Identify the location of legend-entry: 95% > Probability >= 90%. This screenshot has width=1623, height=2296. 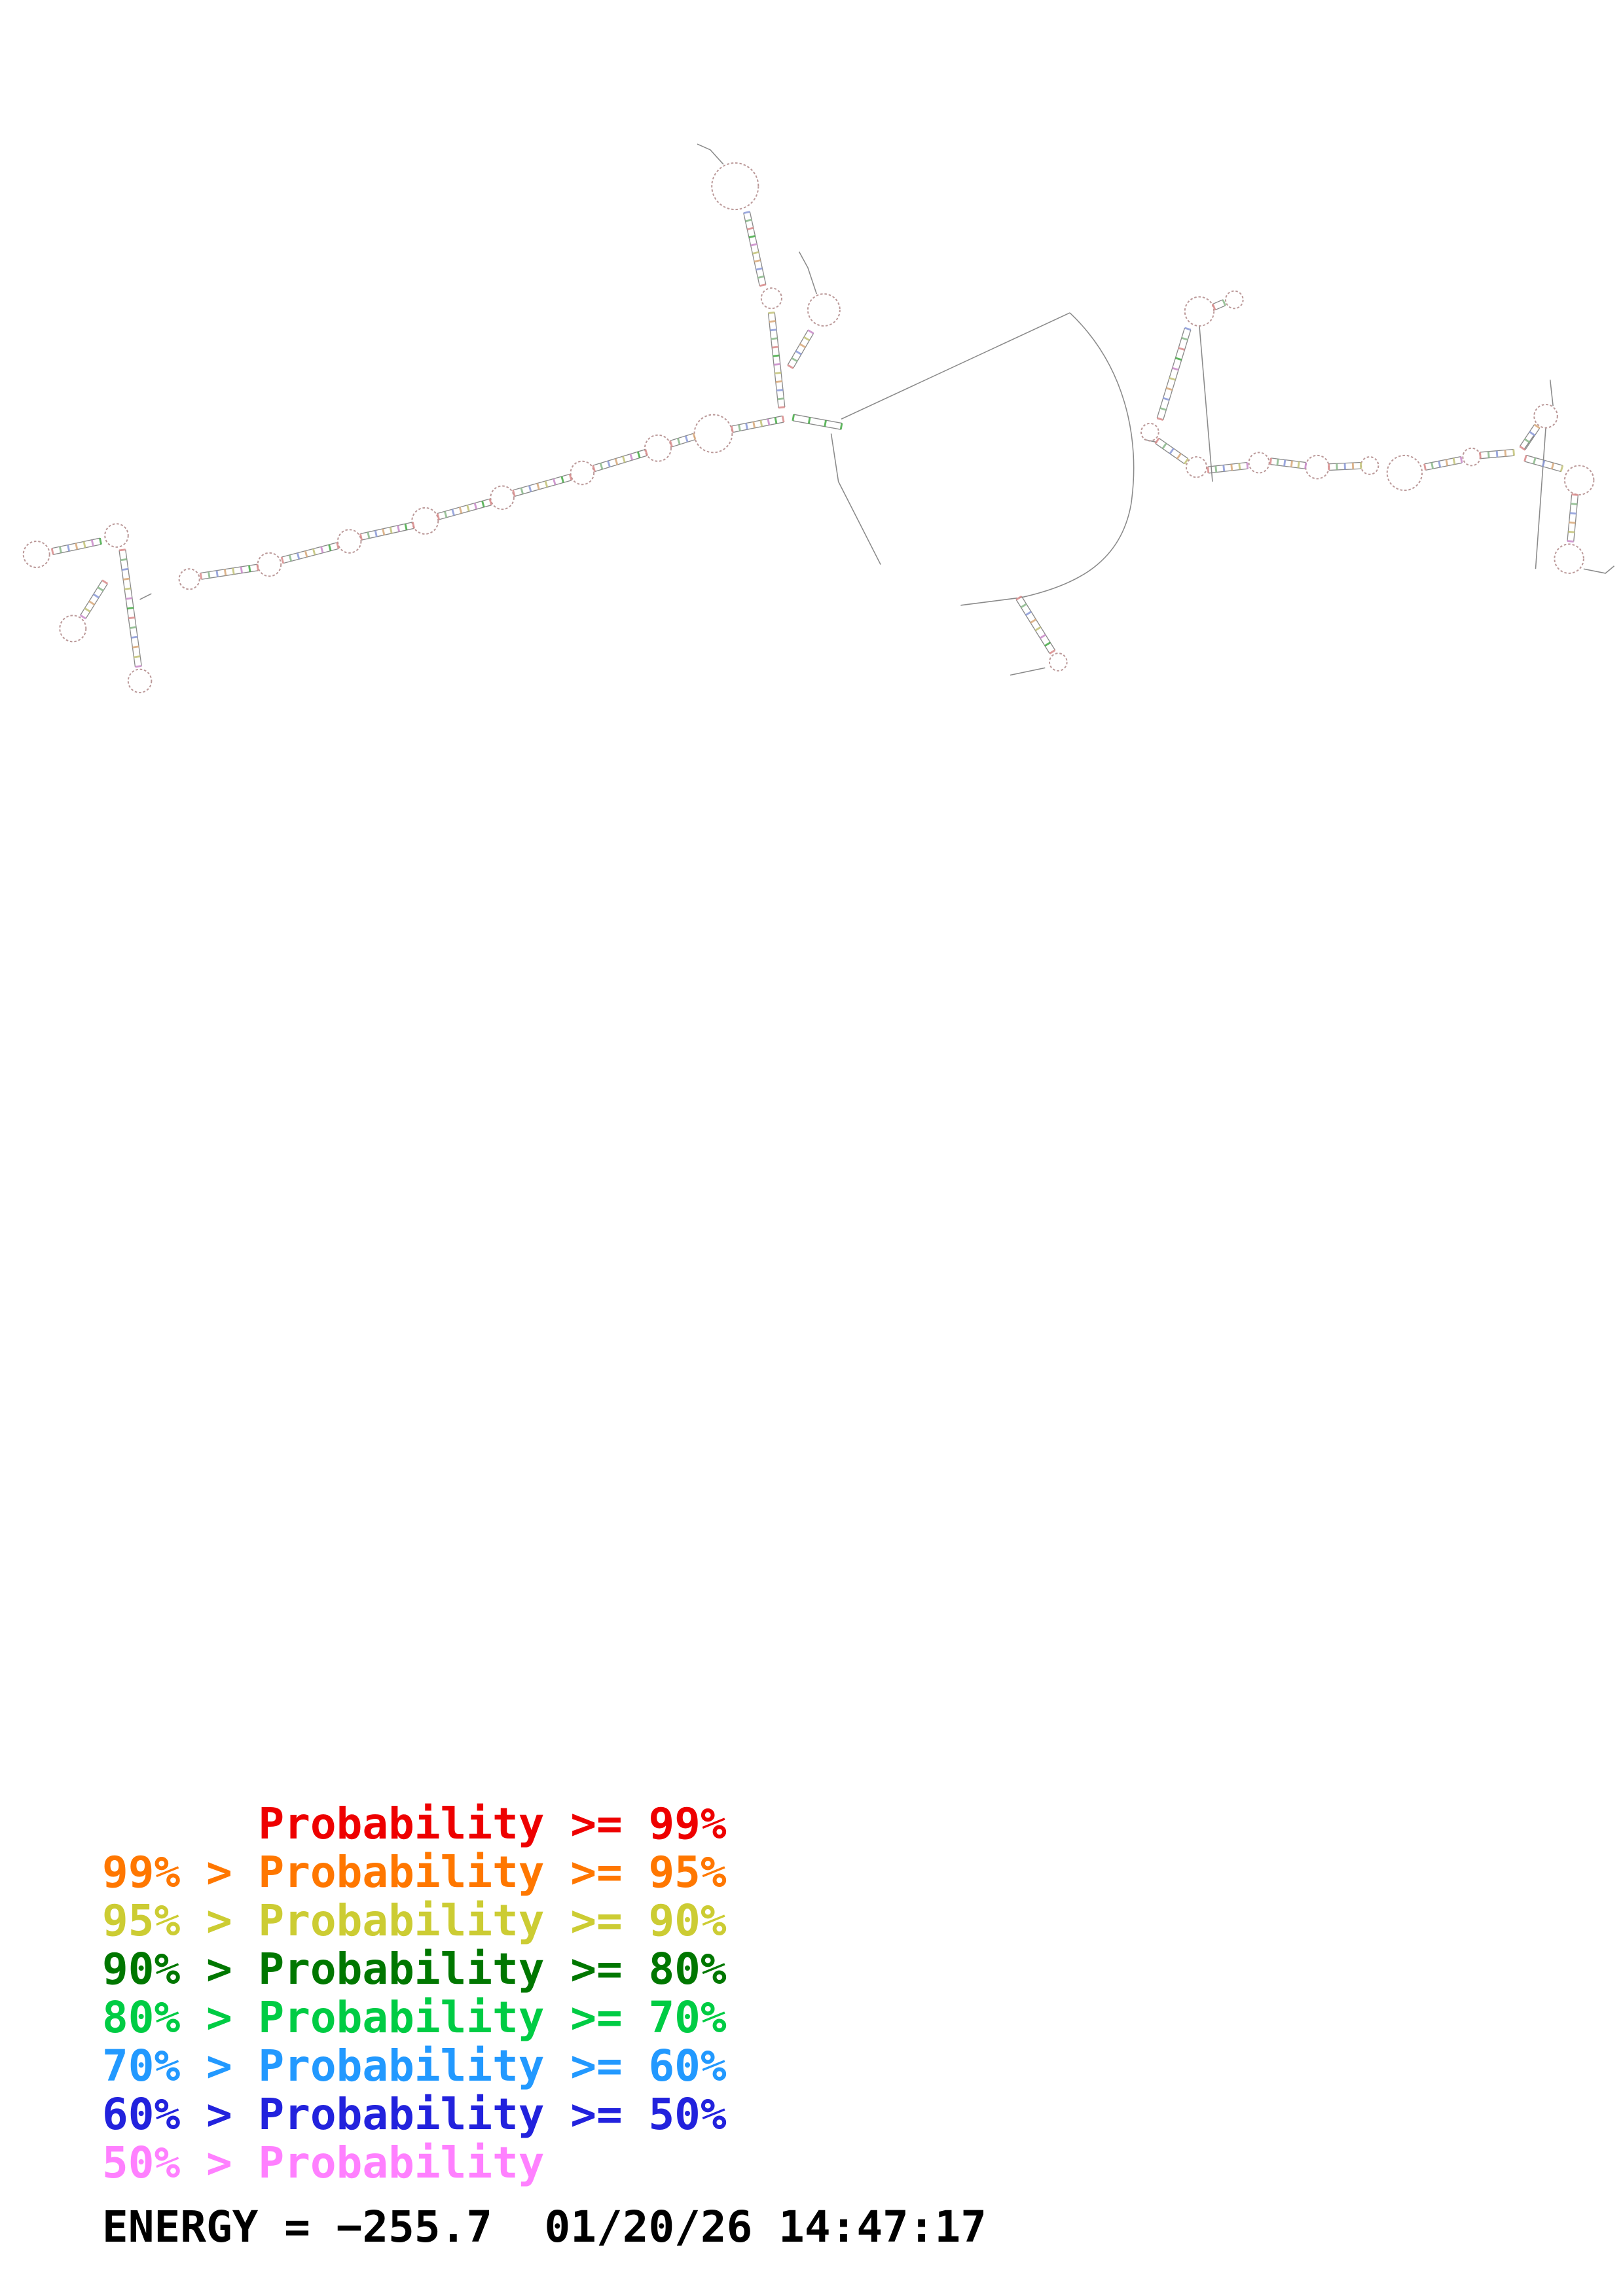
(414, 1920).